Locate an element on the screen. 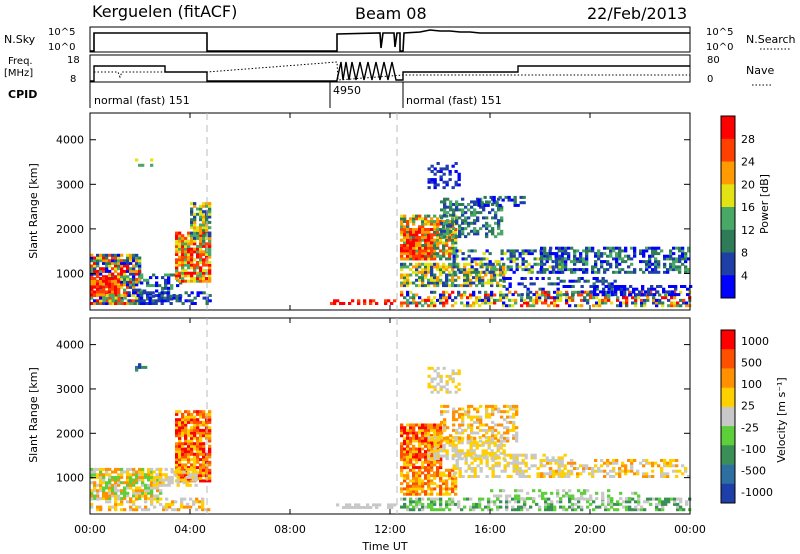 The height and width of the screenshot is (554, 800). heatmap-cell-power-1948 is located at coordinates (547, 270).